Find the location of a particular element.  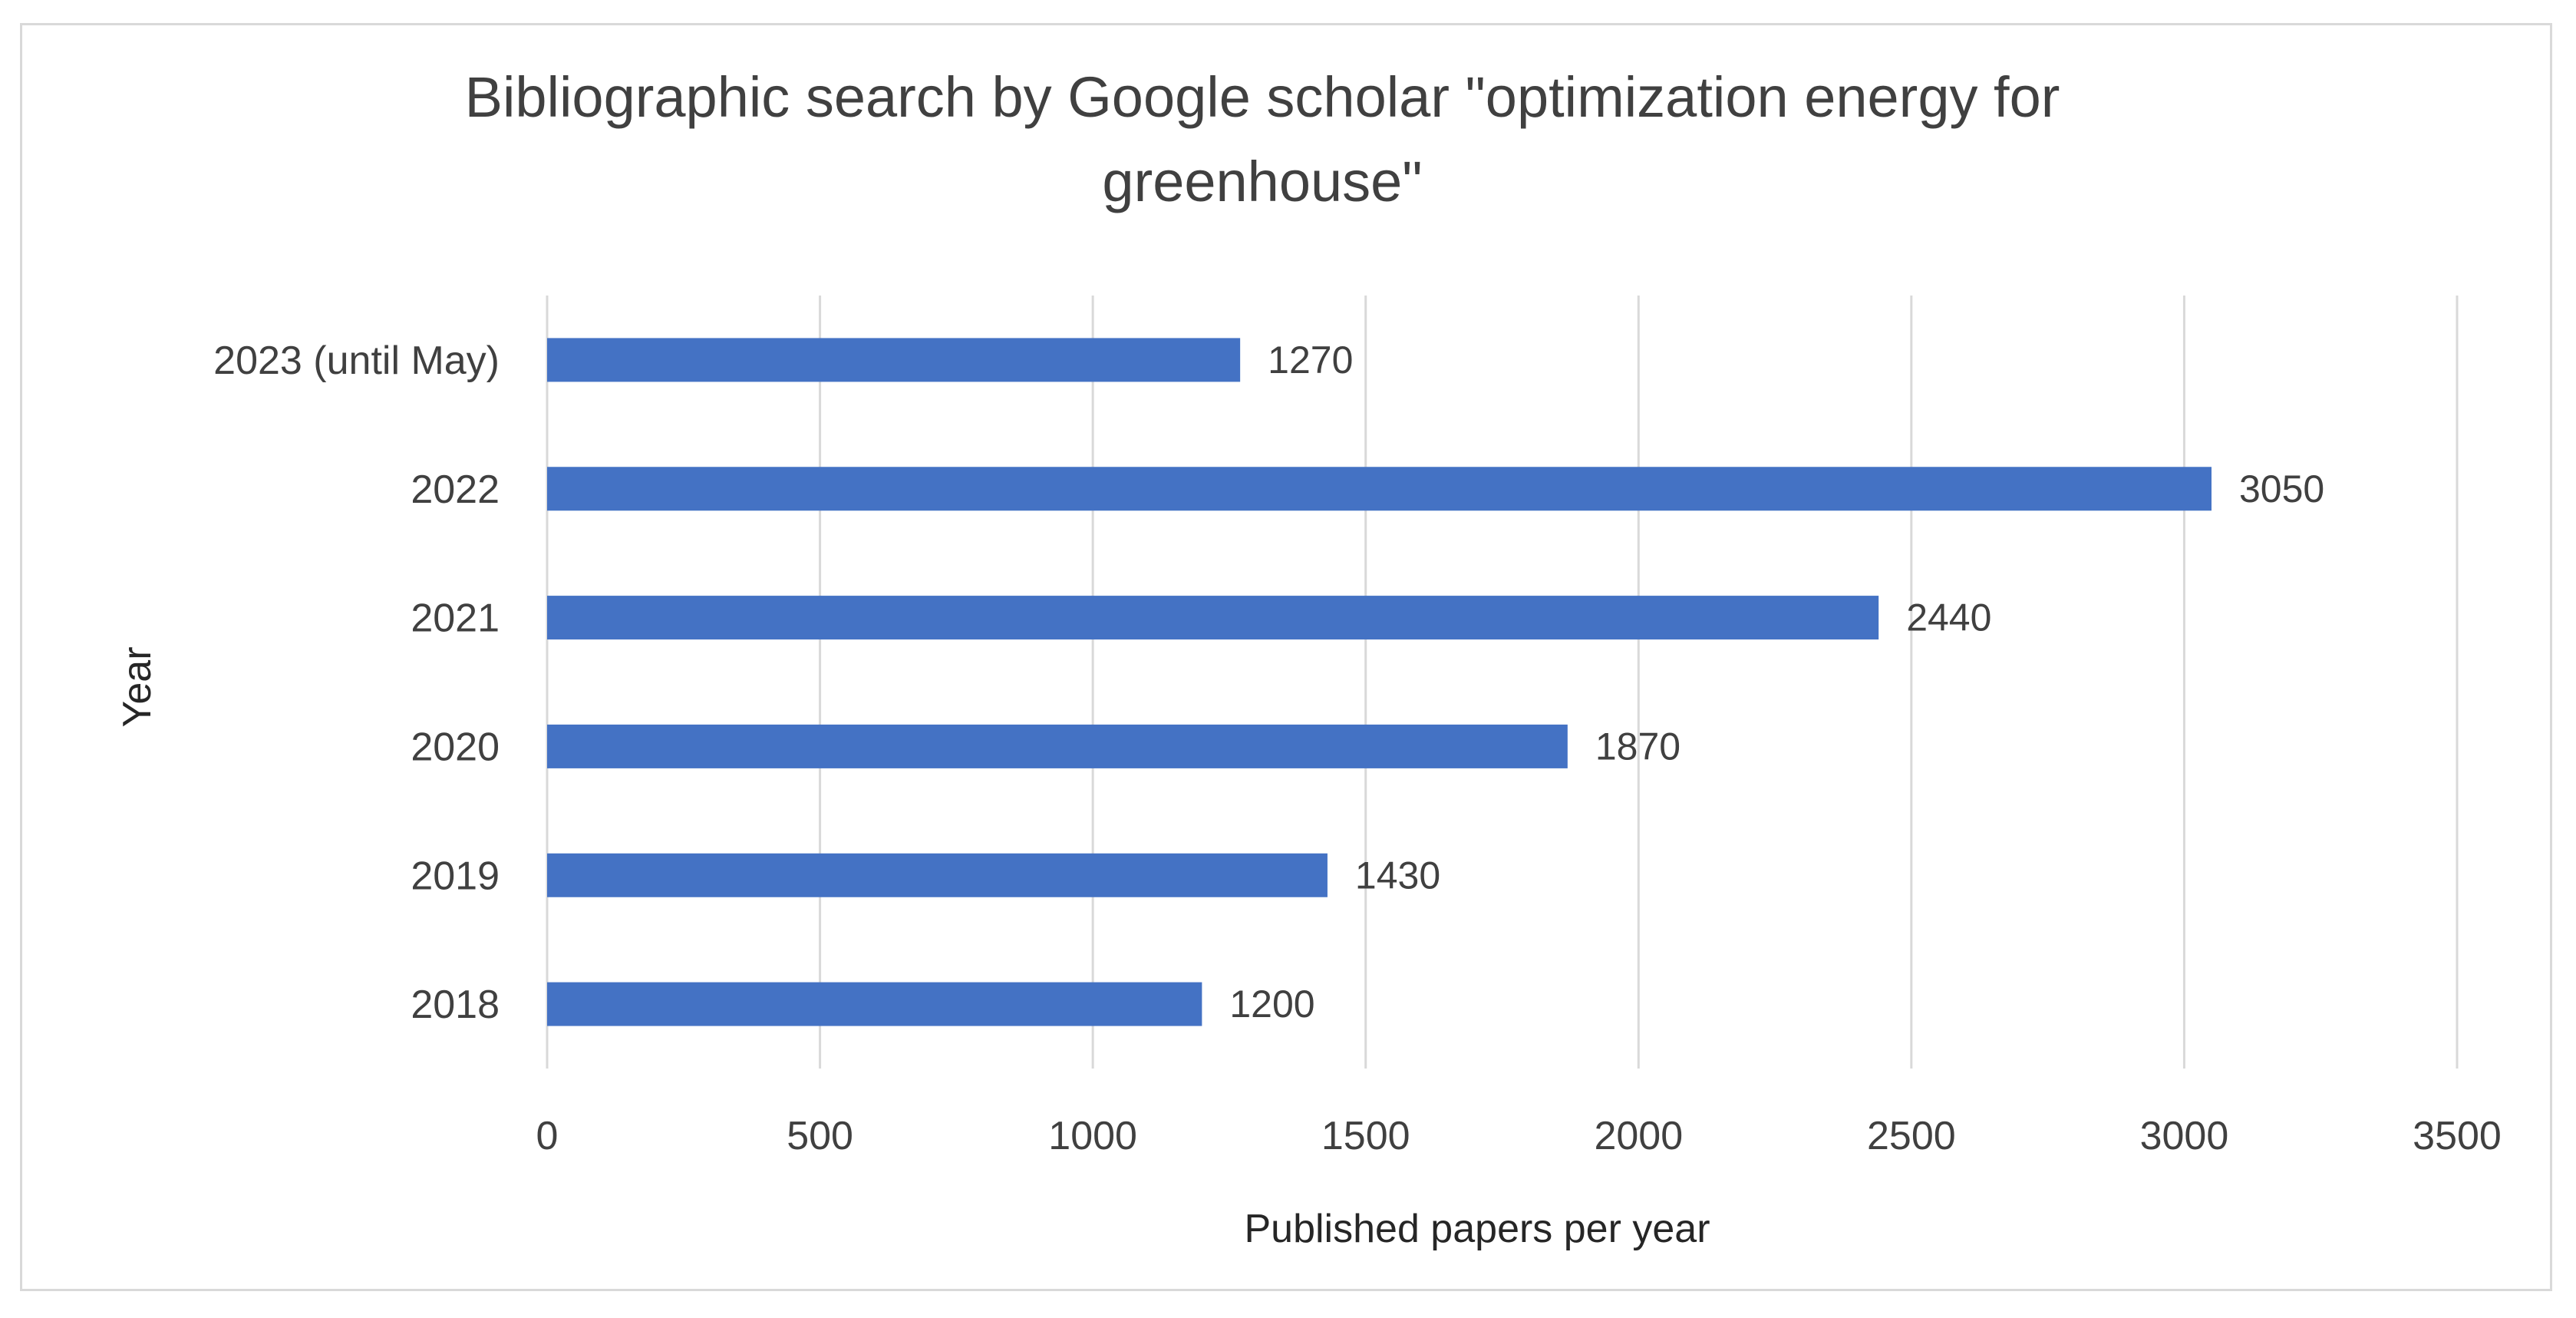

x-axis-title: Published papers per year is located at coordinates (1477, 1229).